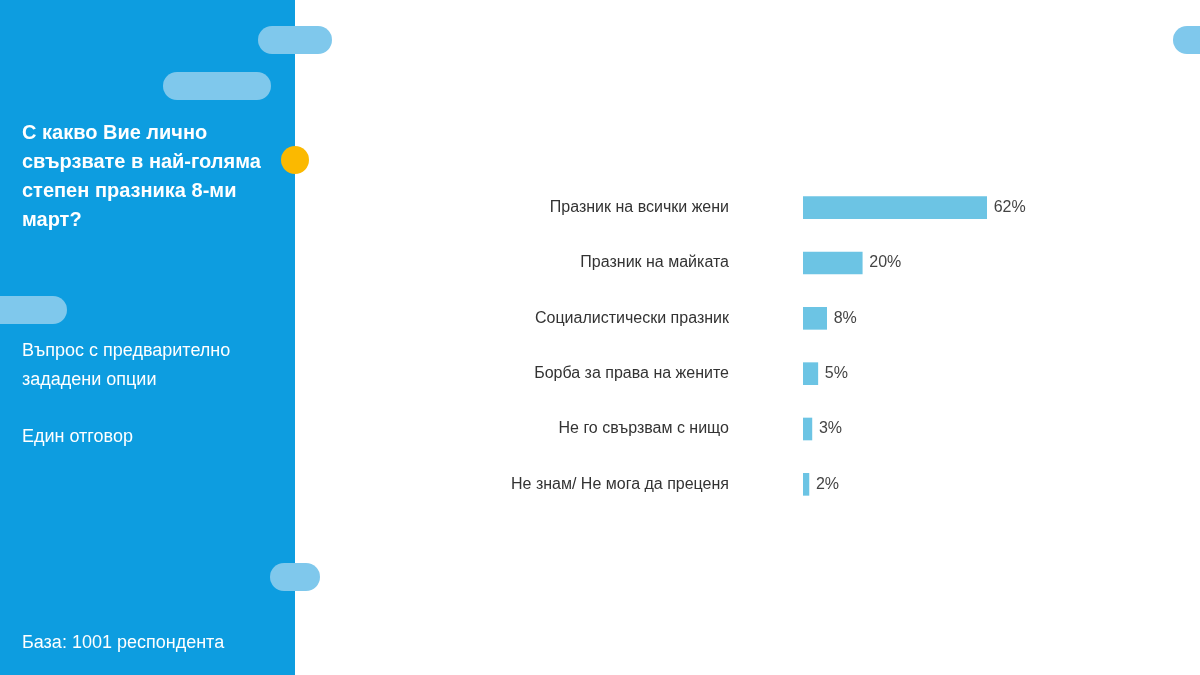 This screenshot has width=1200, height=675. I want to click on data-label: 5%, so click(836, 373).